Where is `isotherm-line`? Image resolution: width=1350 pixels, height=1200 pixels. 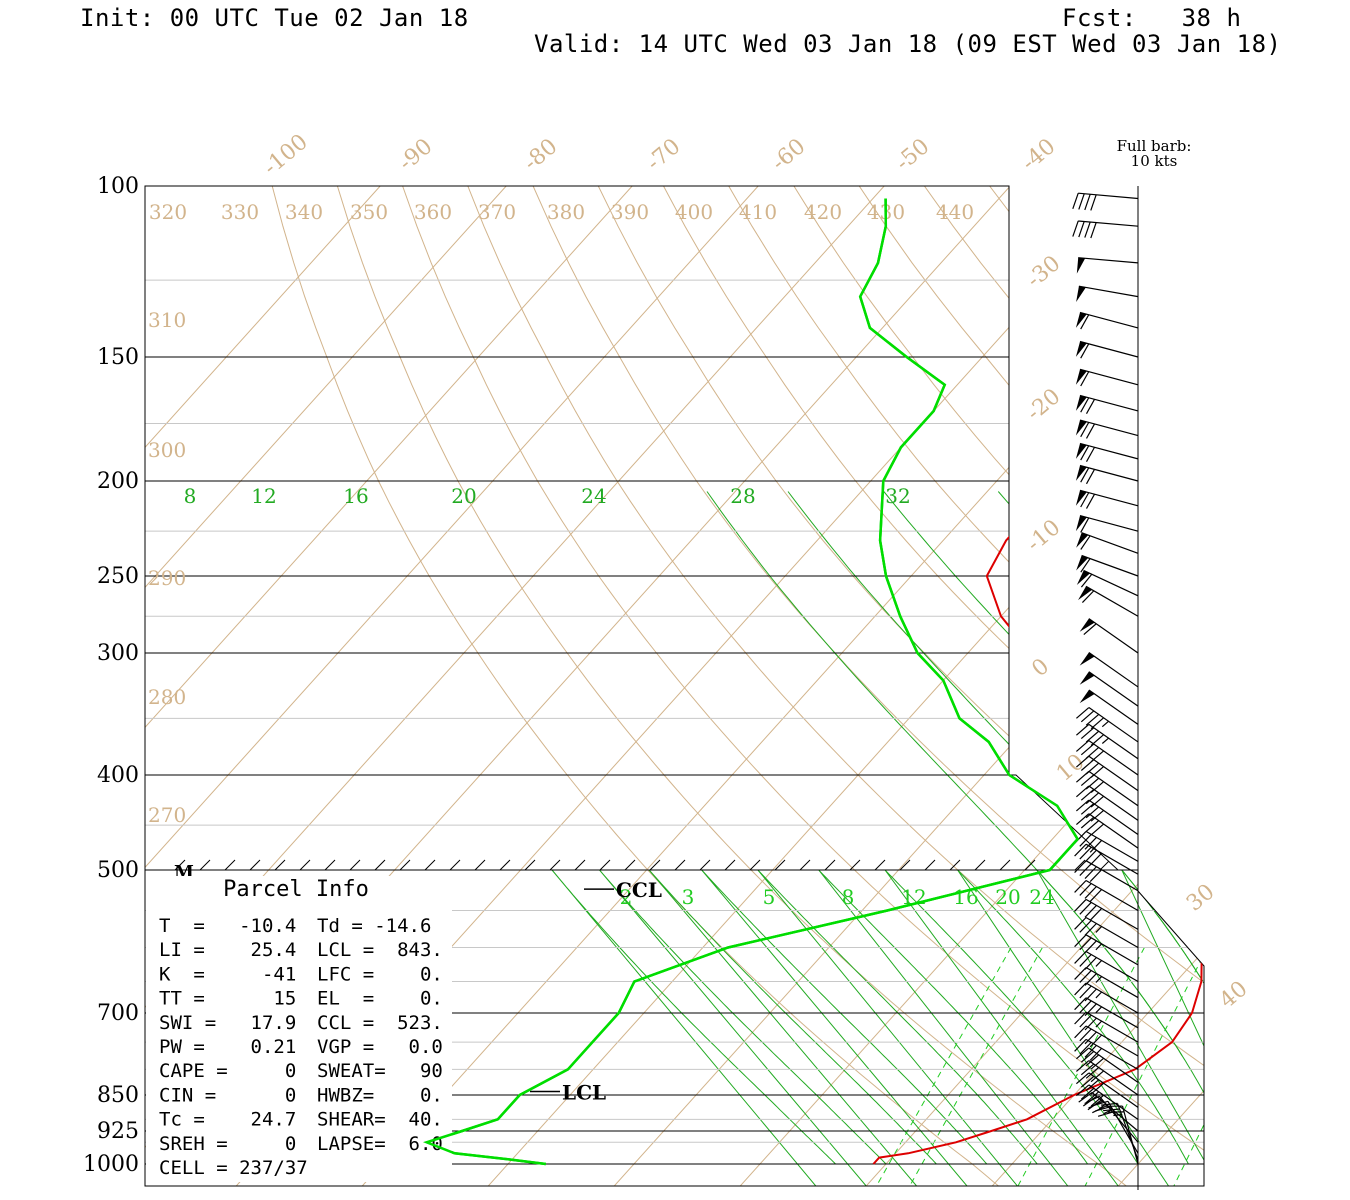
isotherm-line is located at coordinates (1095, 686).